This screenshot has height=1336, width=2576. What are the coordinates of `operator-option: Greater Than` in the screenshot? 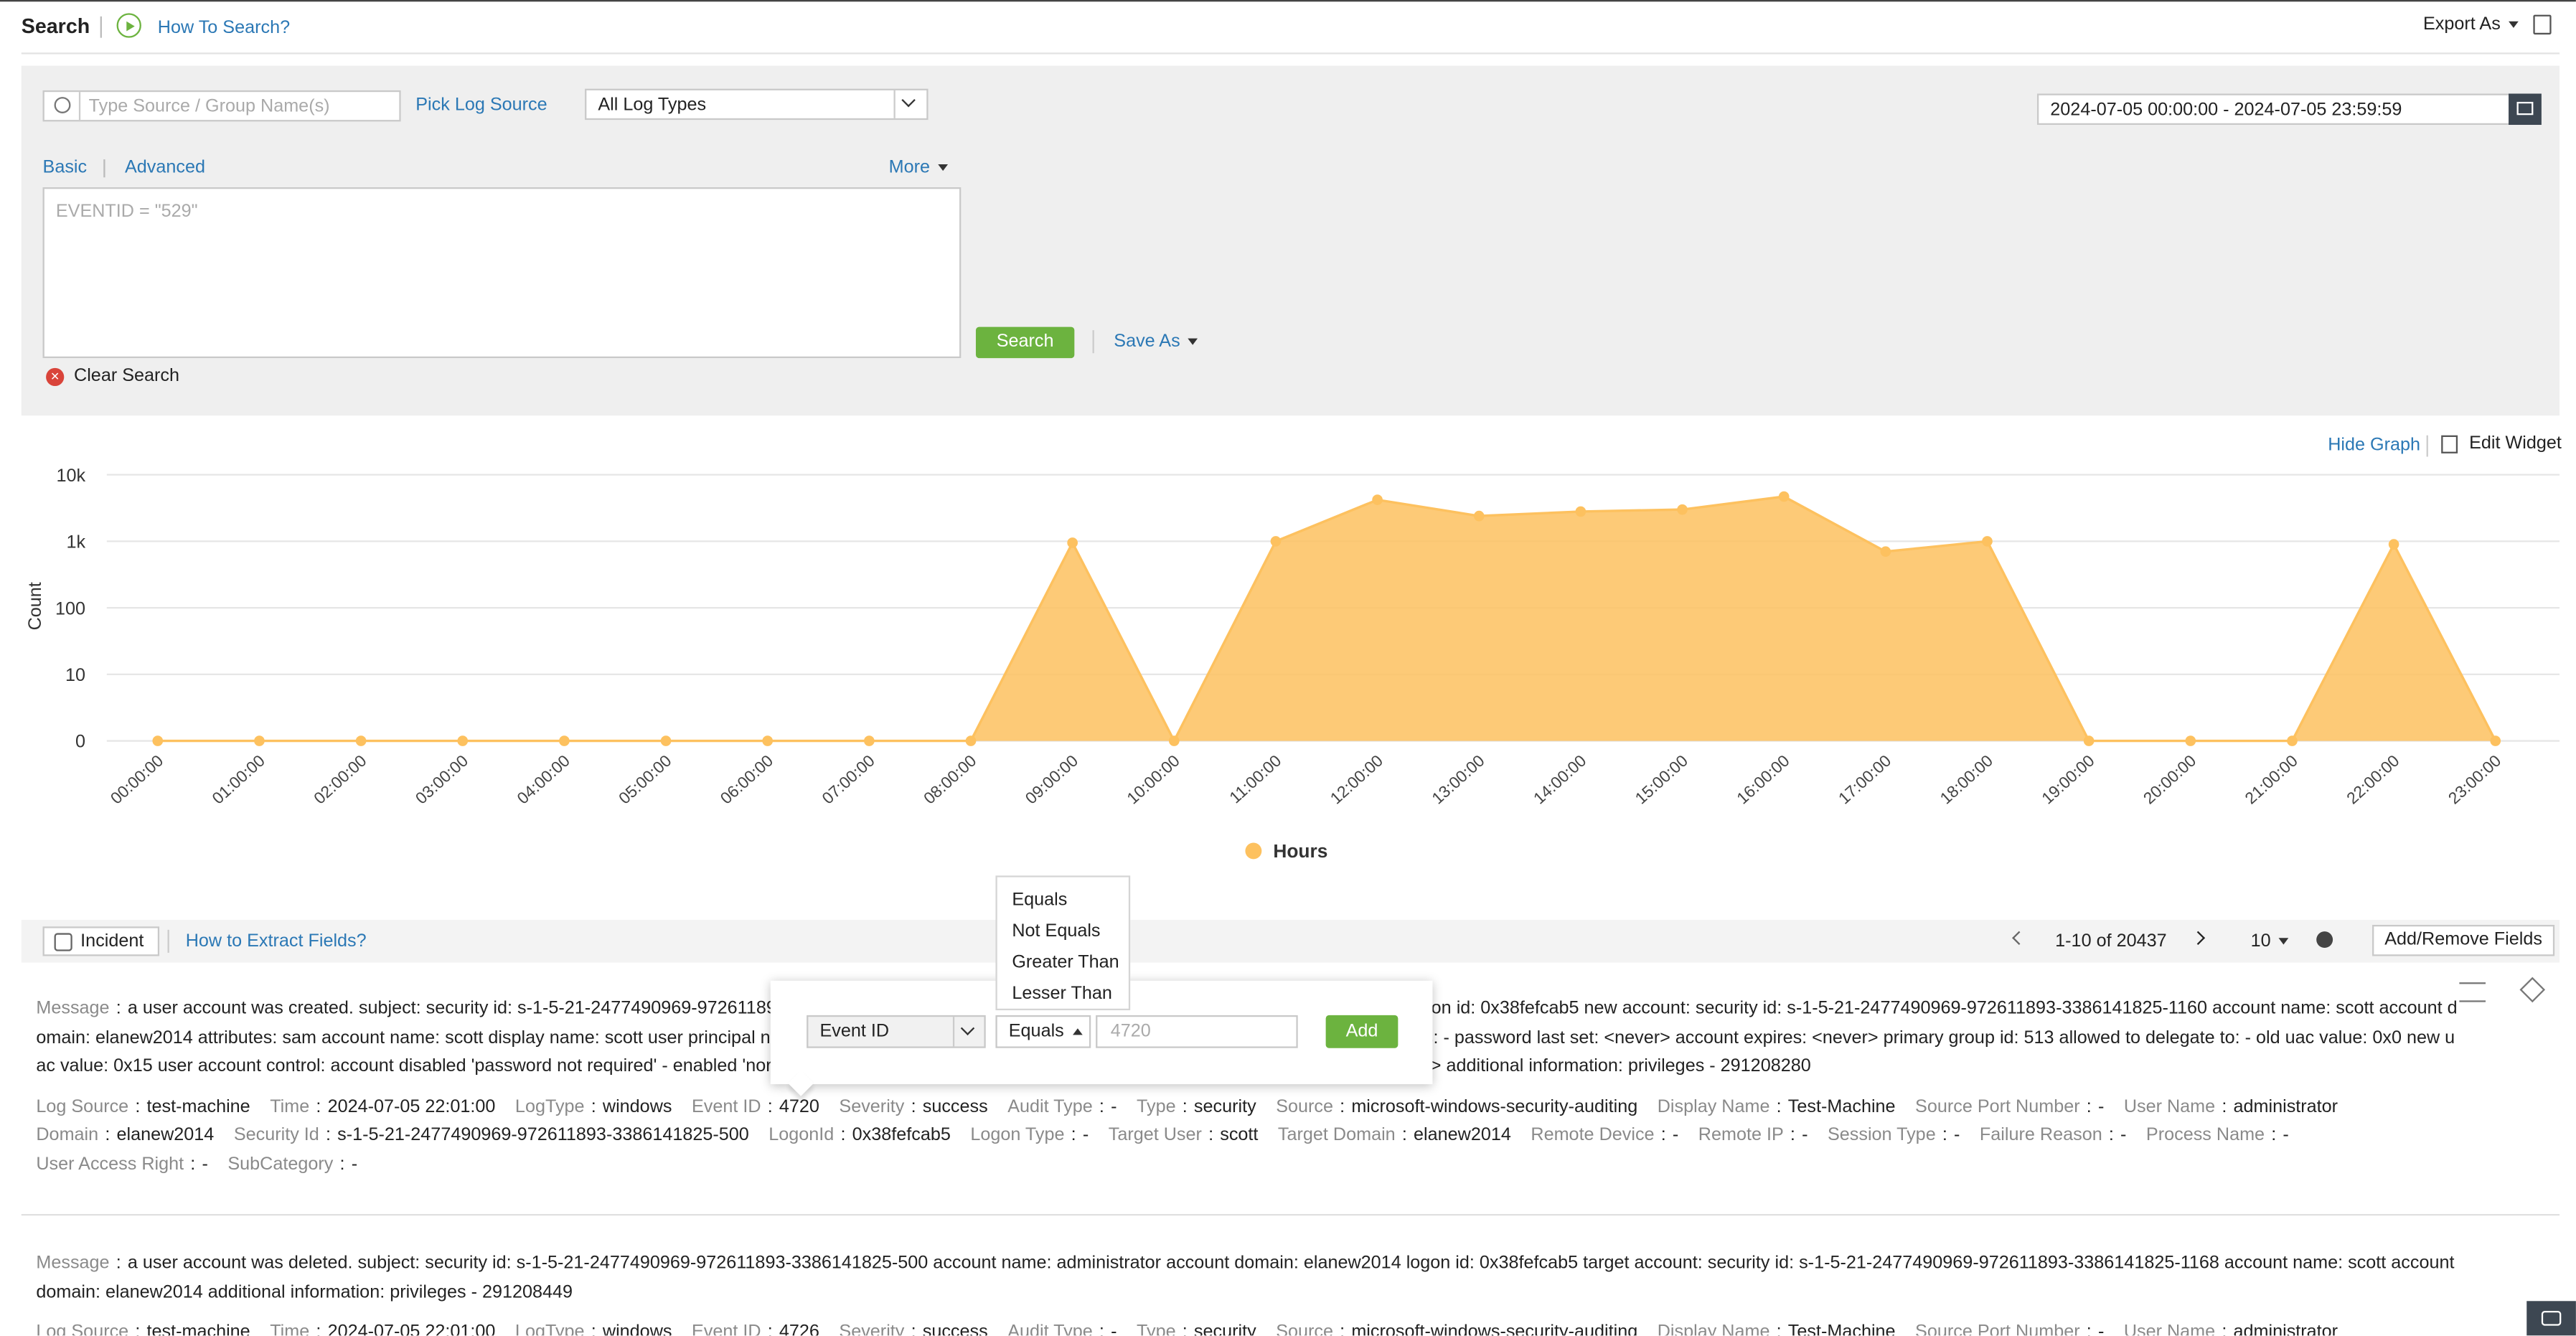 It's located at (1065, 962).